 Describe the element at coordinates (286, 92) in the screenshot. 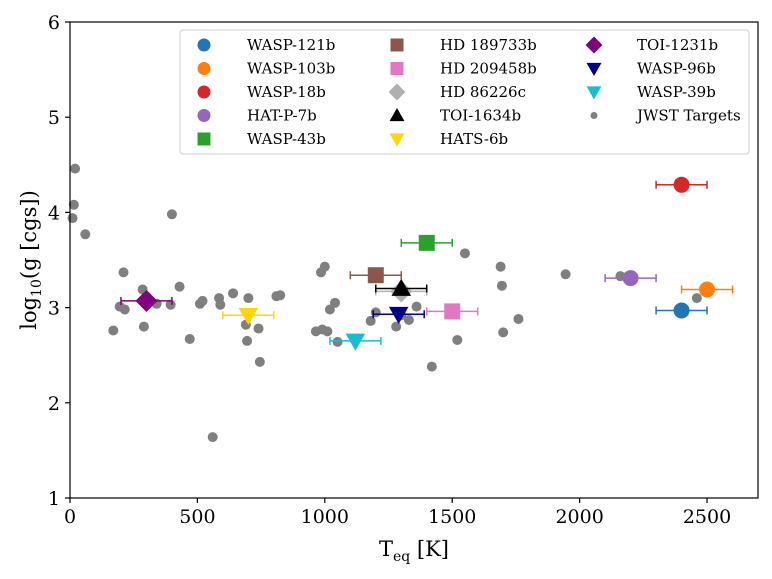

I see `legend-label-wasp-18b: WASP-18b` at that location.